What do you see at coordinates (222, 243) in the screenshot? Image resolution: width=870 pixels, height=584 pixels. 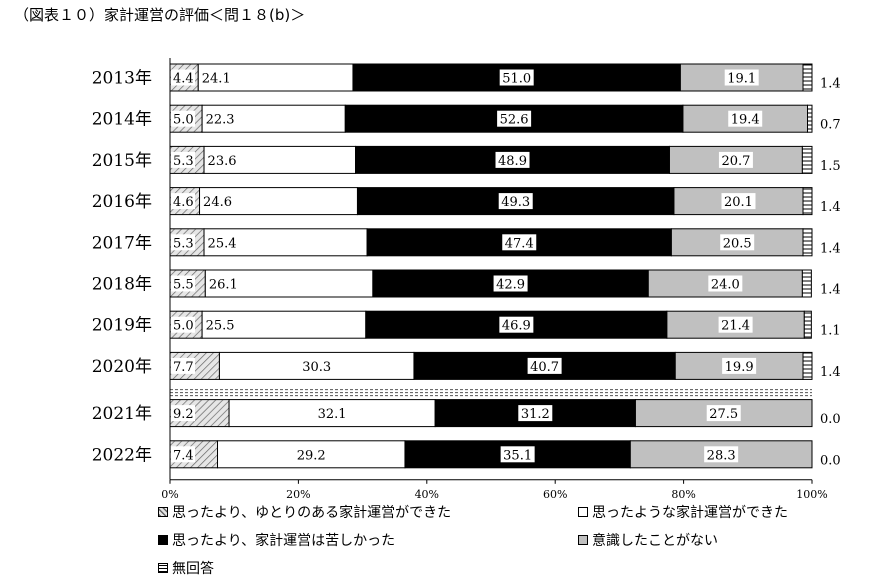 I see `data-label: 25.4` at bounding box center [222, 243].